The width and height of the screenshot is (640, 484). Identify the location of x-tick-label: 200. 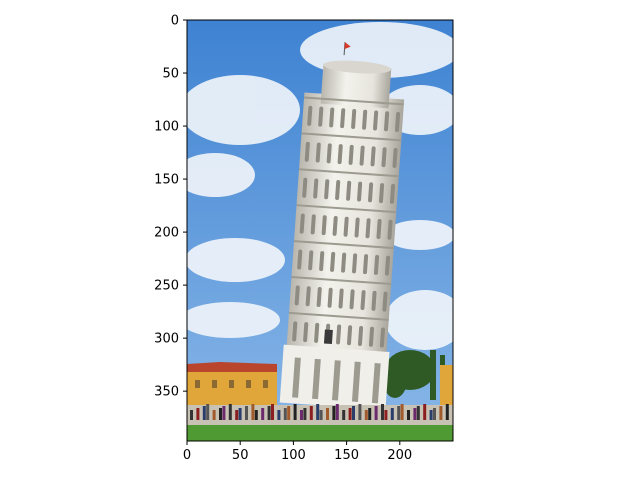
(399, 455).